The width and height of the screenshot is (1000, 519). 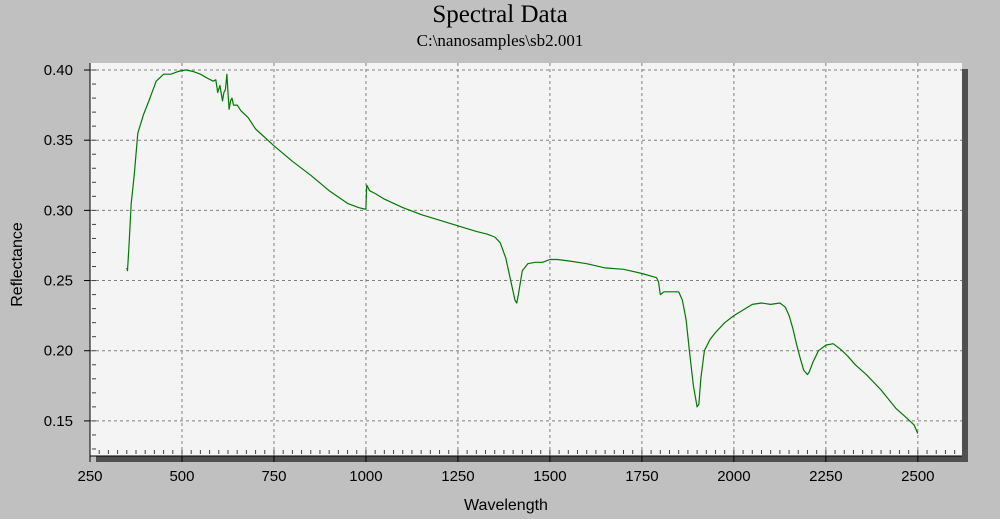 I want to click on y-tick-label: 0.35, so click(x=58, y=140).